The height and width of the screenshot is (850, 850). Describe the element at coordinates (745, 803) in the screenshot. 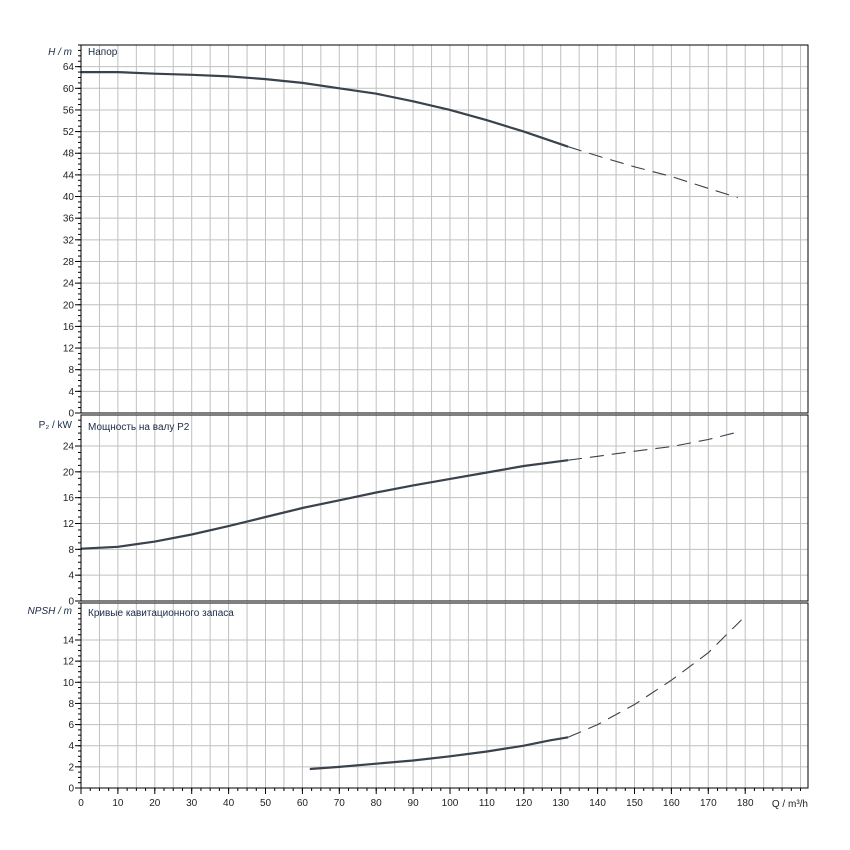

I see `x-tick-label: 180` at that location.